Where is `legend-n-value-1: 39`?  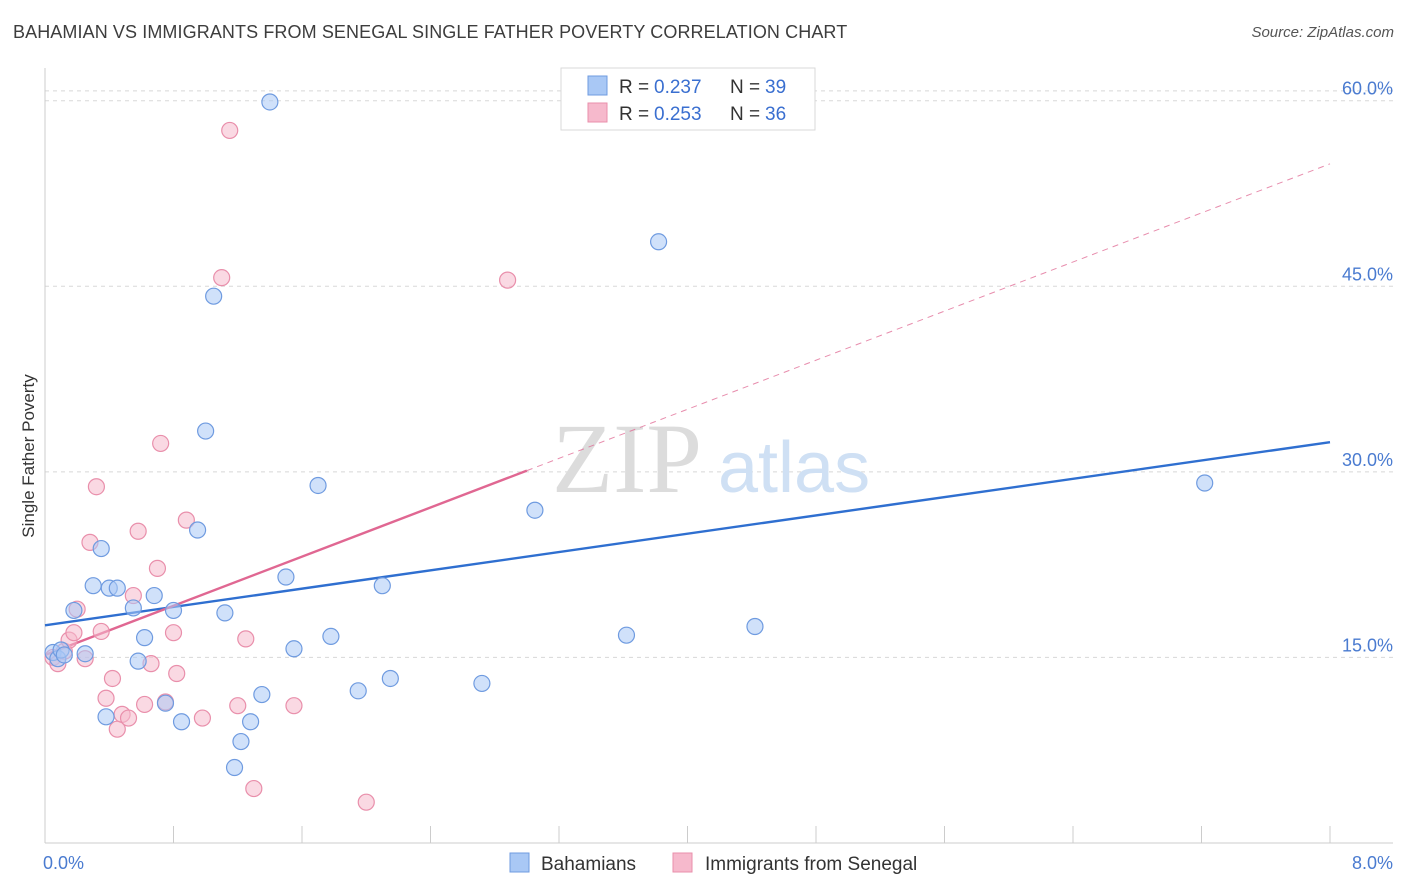
legend-n-value-1: 39 is located at coordinates (775, 87).